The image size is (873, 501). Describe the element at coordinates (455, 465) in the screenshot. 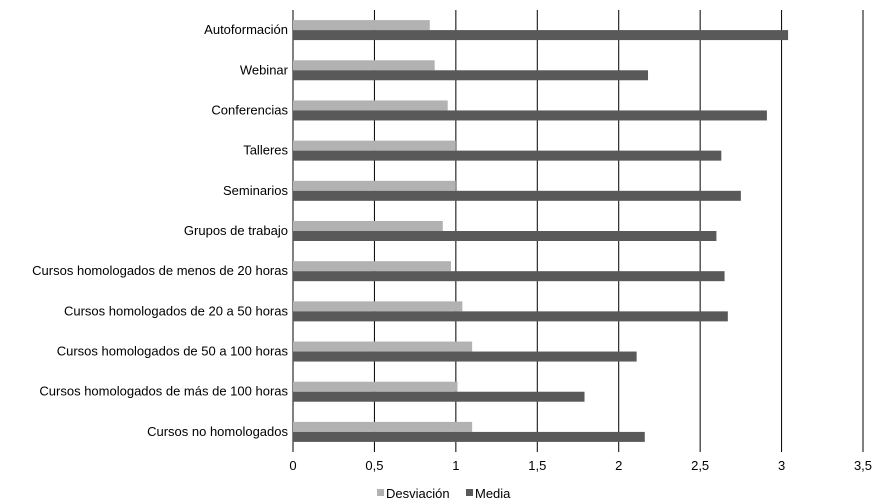

I see `x-tick-label: 1` at that location.